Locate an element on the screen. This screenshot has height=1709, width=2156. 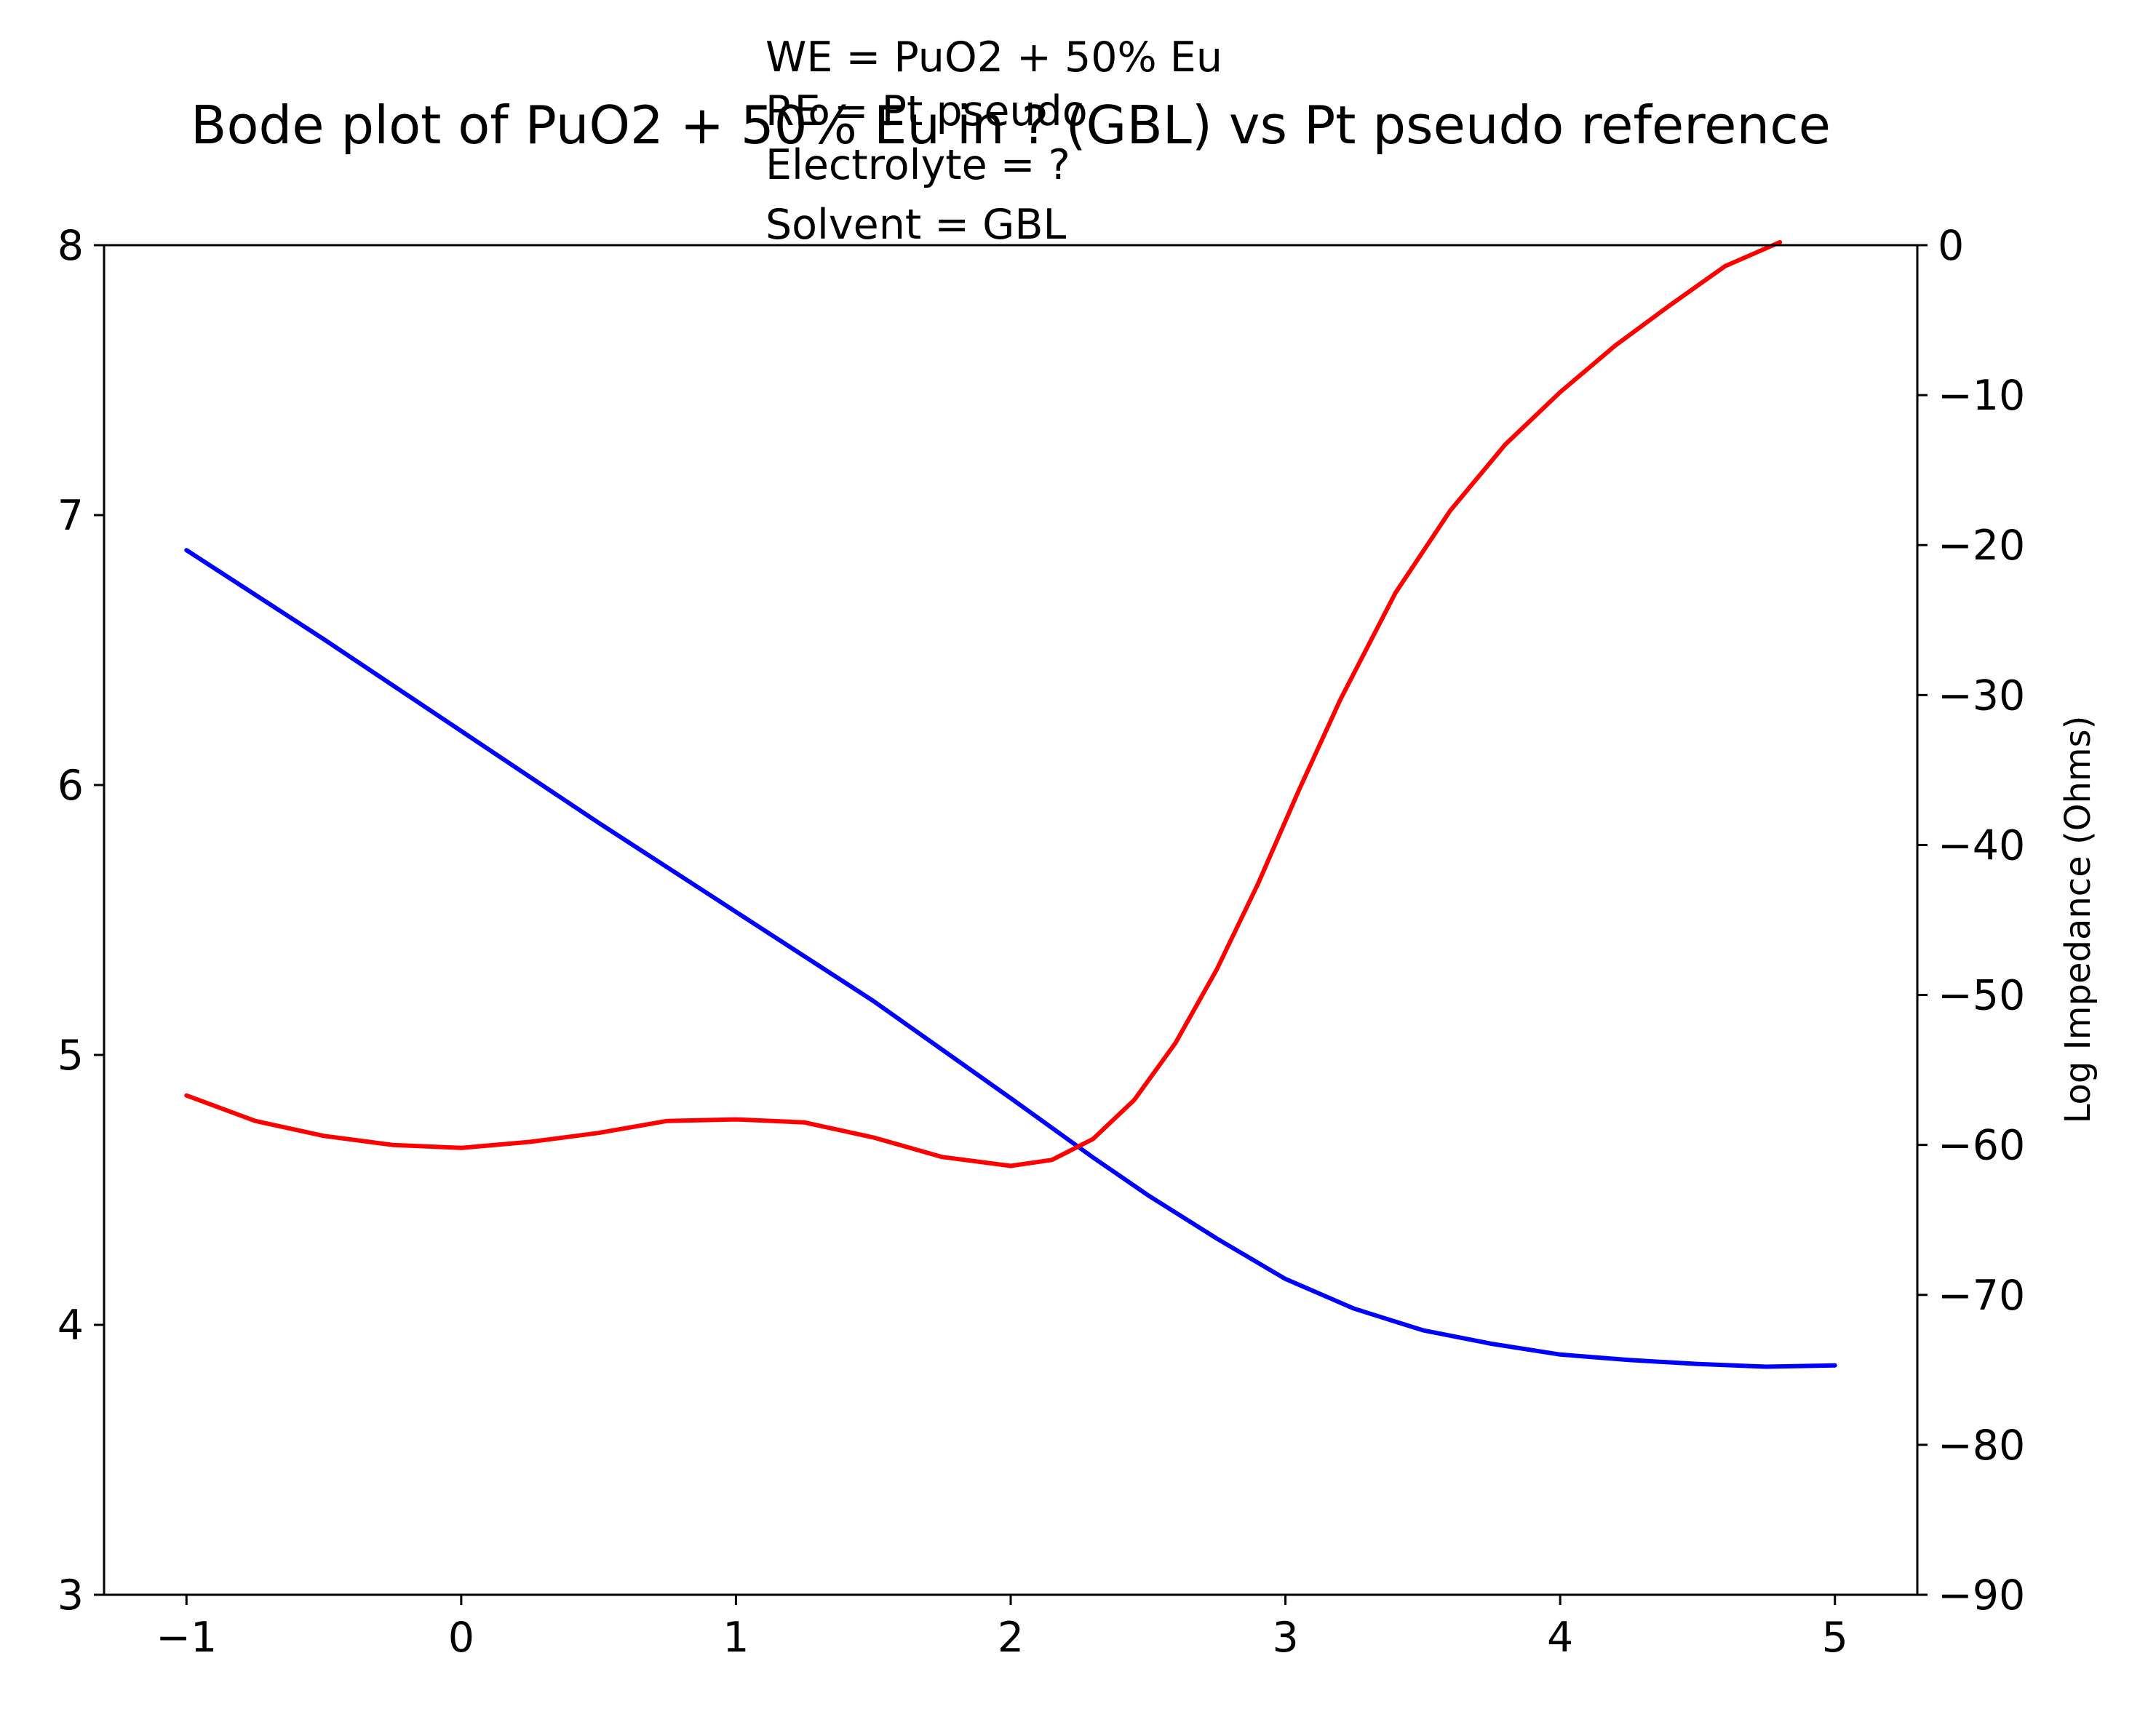
x-tick-label: 2 is located at coordinates (1011, 1638).